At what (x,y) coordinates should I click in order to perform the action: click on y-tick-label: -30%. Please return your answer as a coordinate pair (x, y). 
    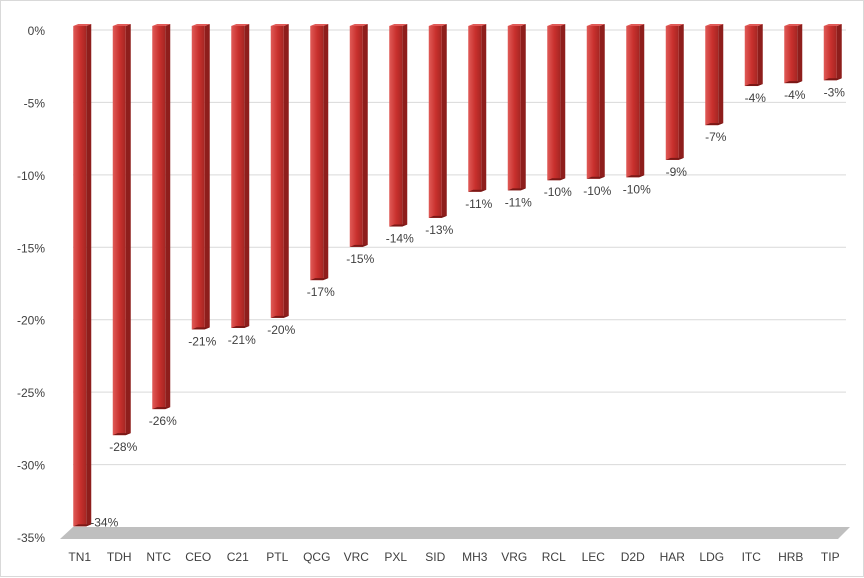
    Looking at the image, I should click on (31, 466).